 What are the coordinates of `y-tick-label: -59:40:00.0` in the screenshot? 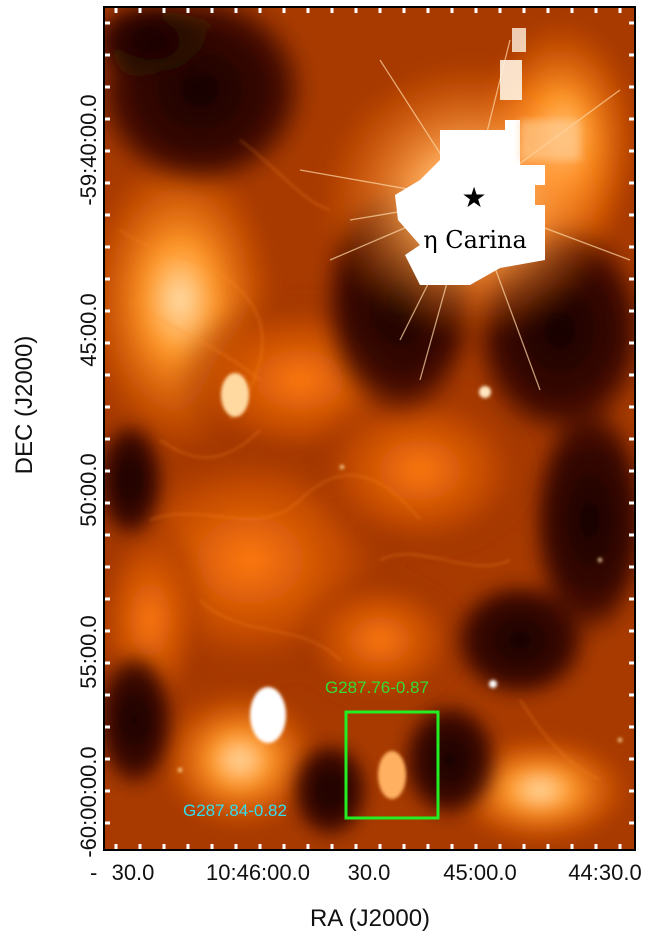 It's located at (88, 149).